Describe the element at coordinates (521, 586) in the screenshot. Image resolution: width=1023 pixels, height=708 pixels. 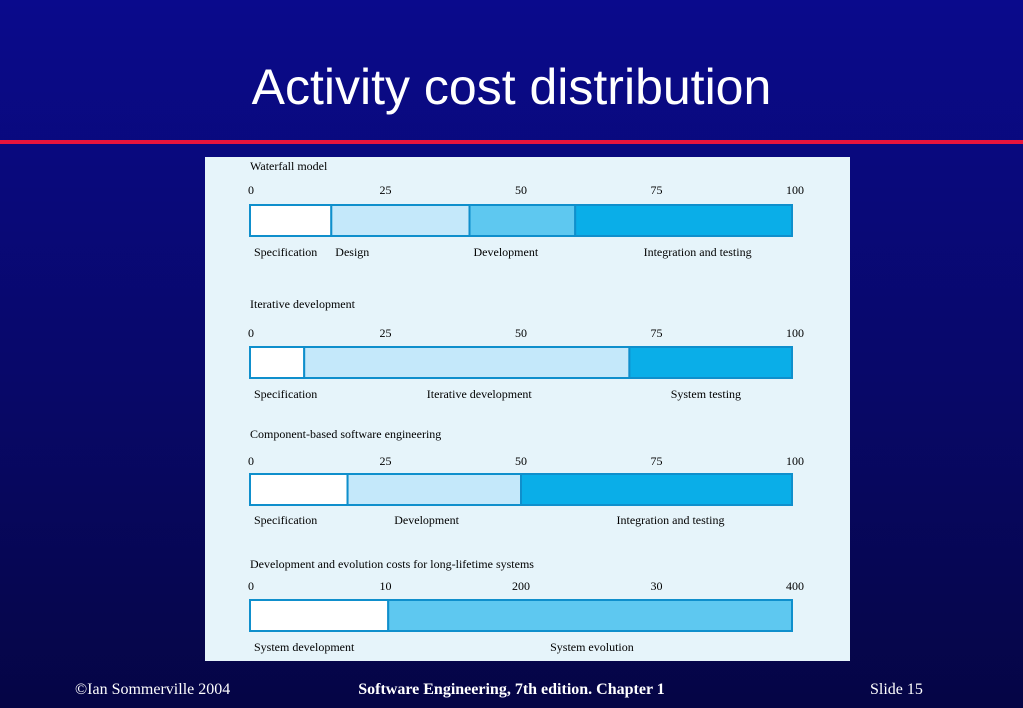
I see `tick-label: 200` at that location.